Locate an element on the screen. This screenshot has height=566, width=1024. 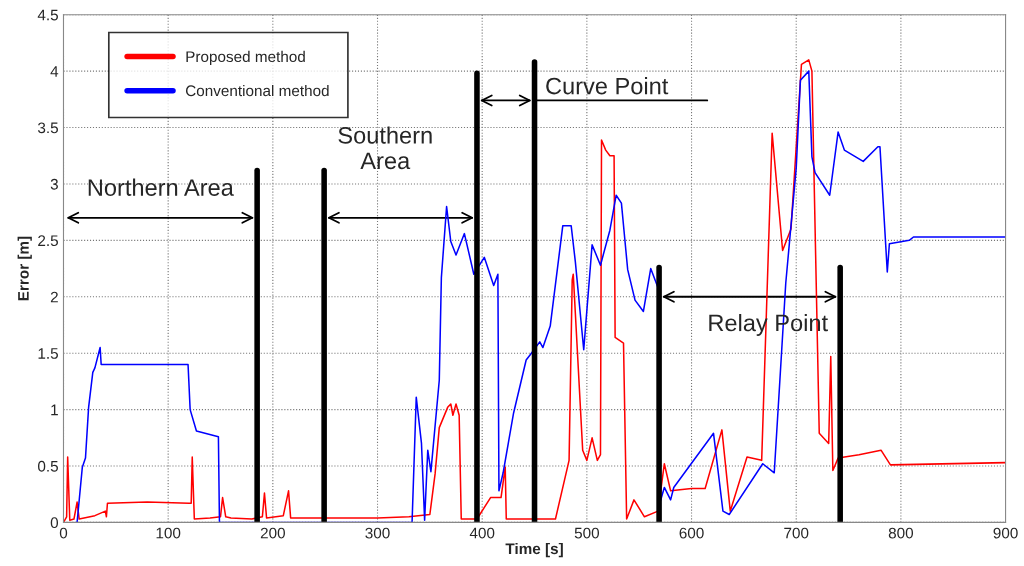
x-tick-label: 700 is located at coordinates (796, 533).